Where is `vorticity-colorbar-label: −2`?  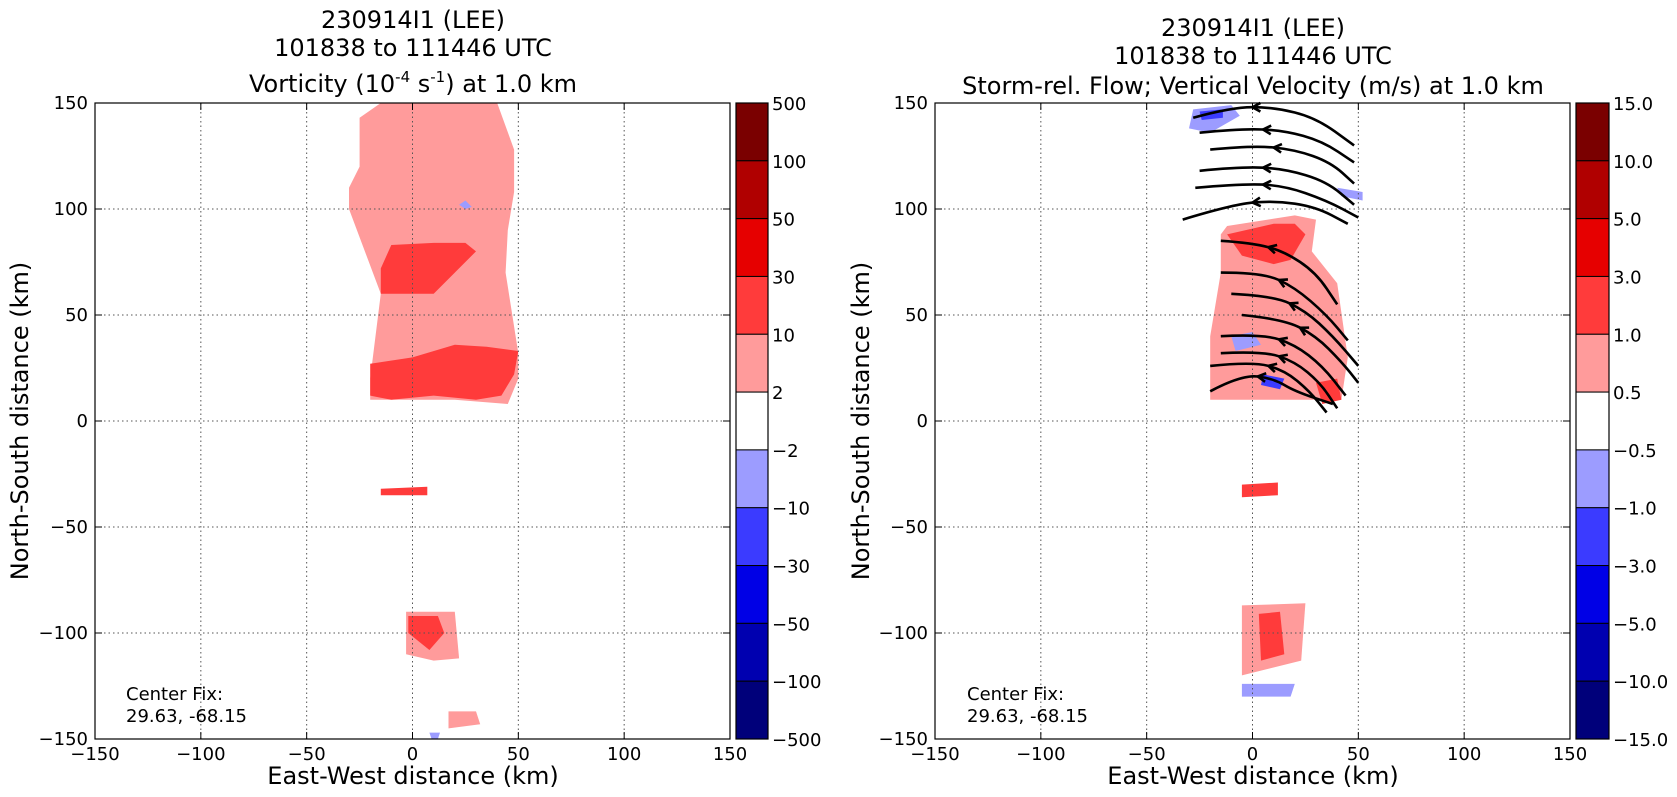
vorticity-colorbar-label: −2 is located at coordinates (785, 451).